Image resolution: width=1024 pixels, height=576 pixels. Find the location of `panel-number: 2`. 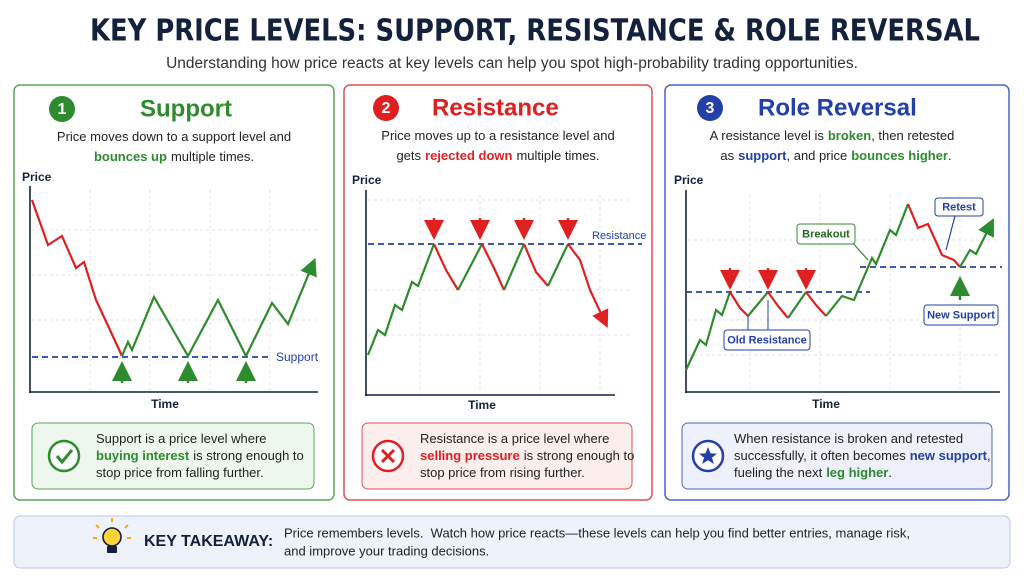

panel-number: 2 is located at coordinates (386, 108).